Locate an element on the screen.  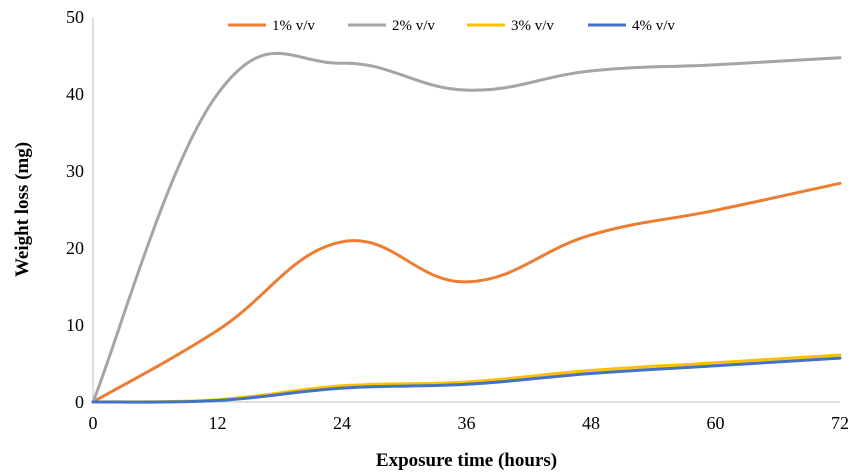
x-tick-label: 0 is located at coordinates (93, 423).